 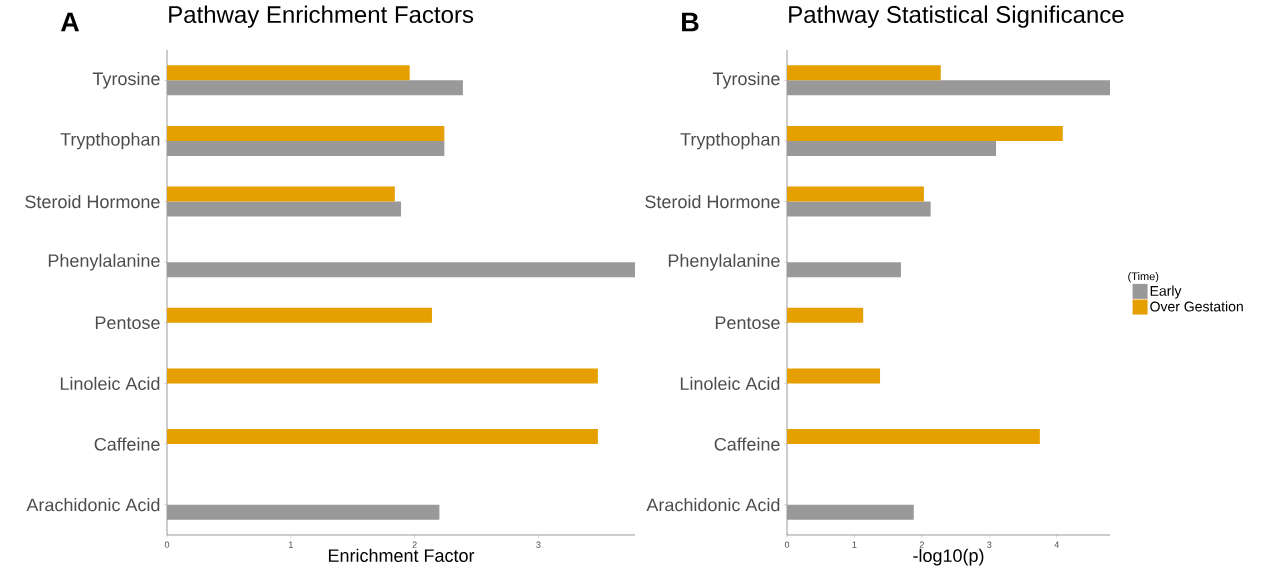 I want to click on x-tick-label: 4, so click(x=1056, y=544).